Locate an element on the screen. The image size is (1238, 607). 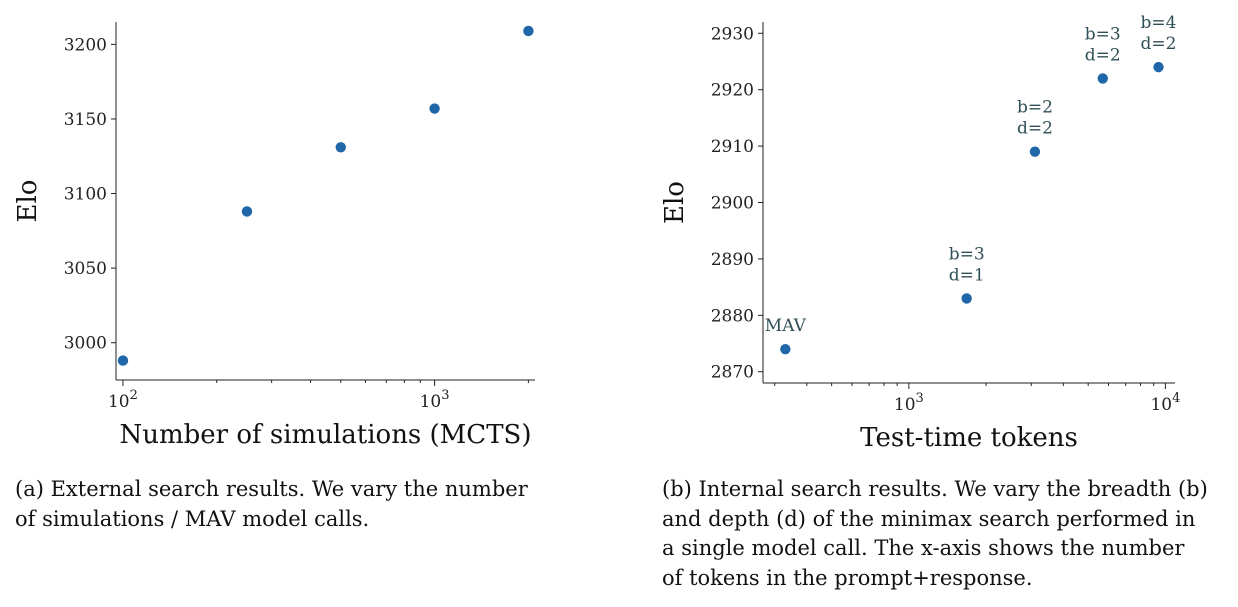
chart-a-ytick-label: 3100 is located at coordinates (85, 195).